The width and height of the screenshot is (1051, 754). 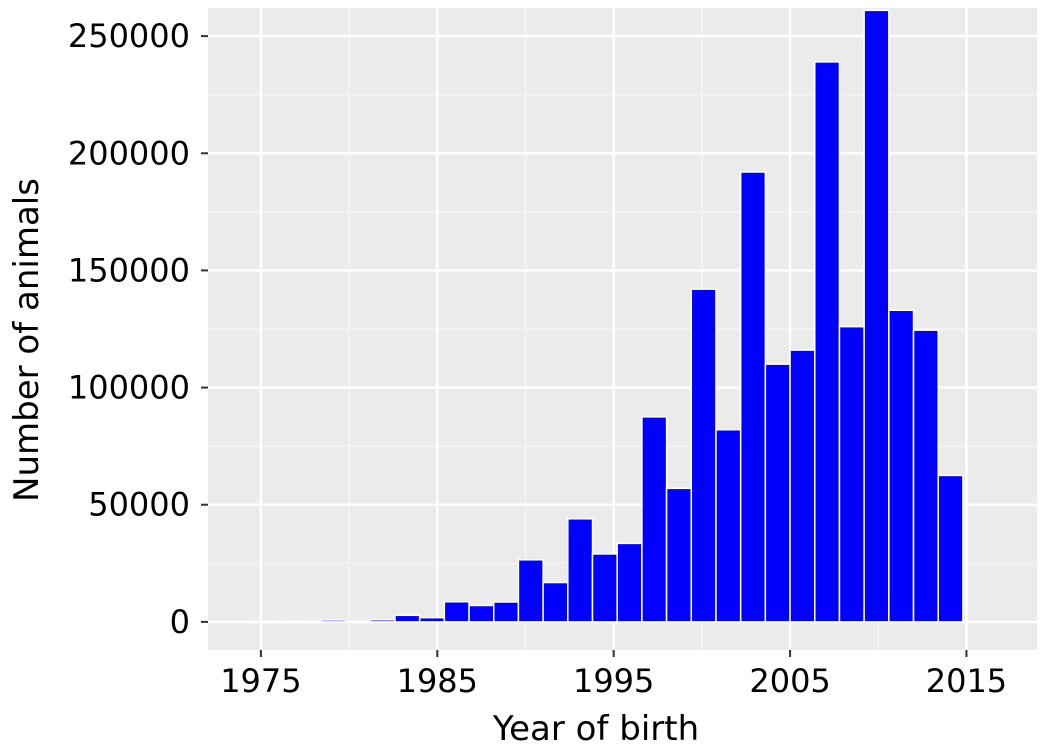 What do you see at coordinates (139, 505) in the screenshot?
I see `y-tick-label: 50000` at bounding box center [139, 505].